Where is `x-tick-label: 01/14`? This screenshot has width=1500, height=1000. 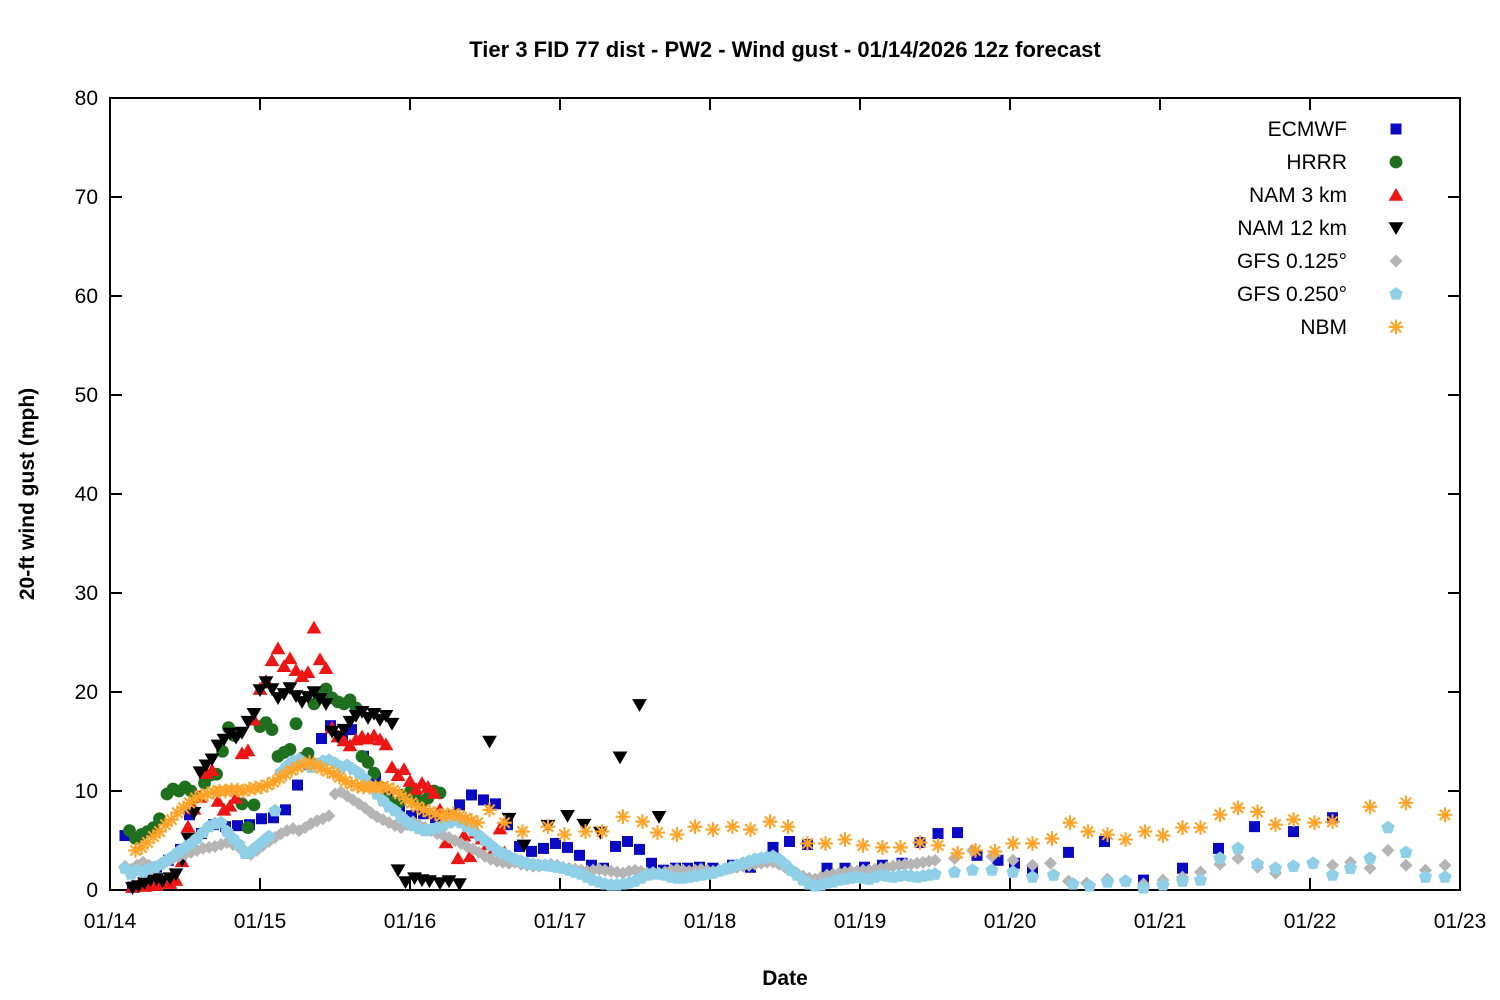 x-tick-label: 01/14 is located at coordinates (110, 921).